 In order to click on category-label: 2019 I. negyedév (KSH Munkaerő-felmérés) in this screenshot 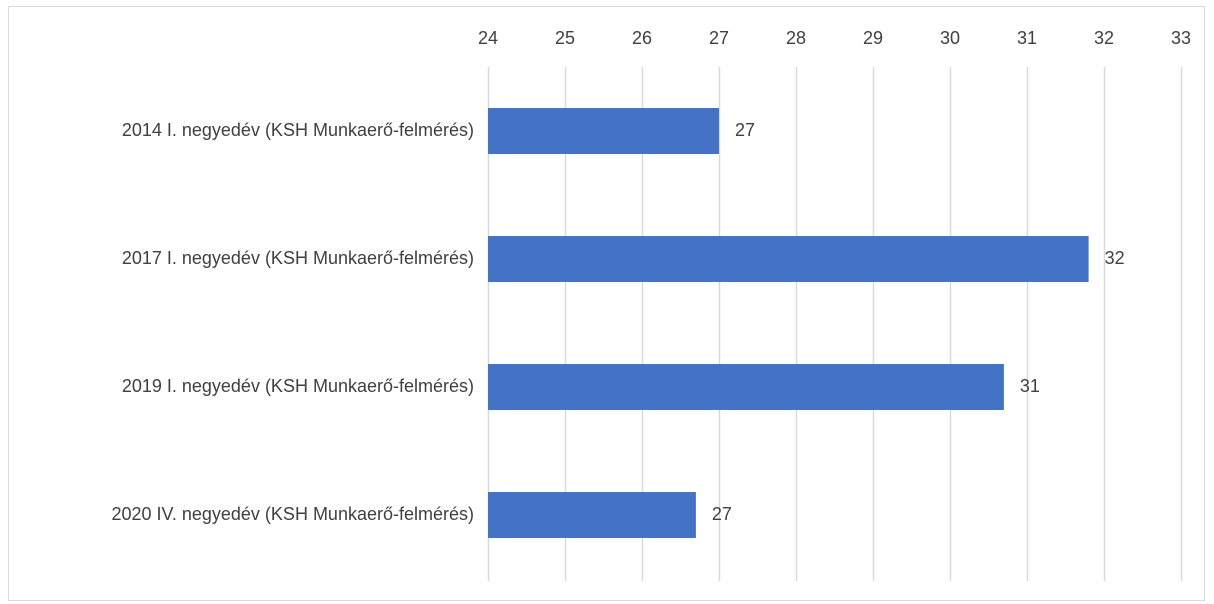, I will do `click(298, 386)`.